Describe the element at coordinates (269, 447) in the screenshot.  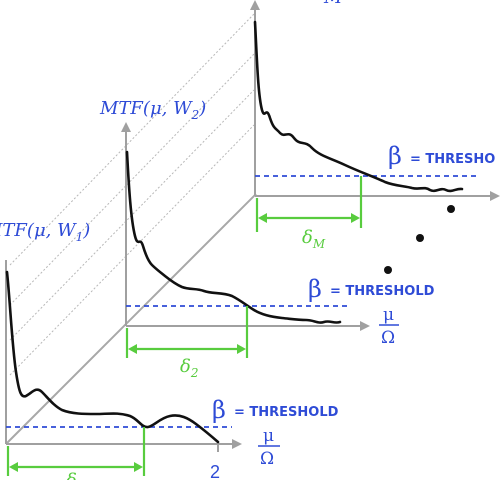
I see `front-x-axis-label: μ Ω` at that location.